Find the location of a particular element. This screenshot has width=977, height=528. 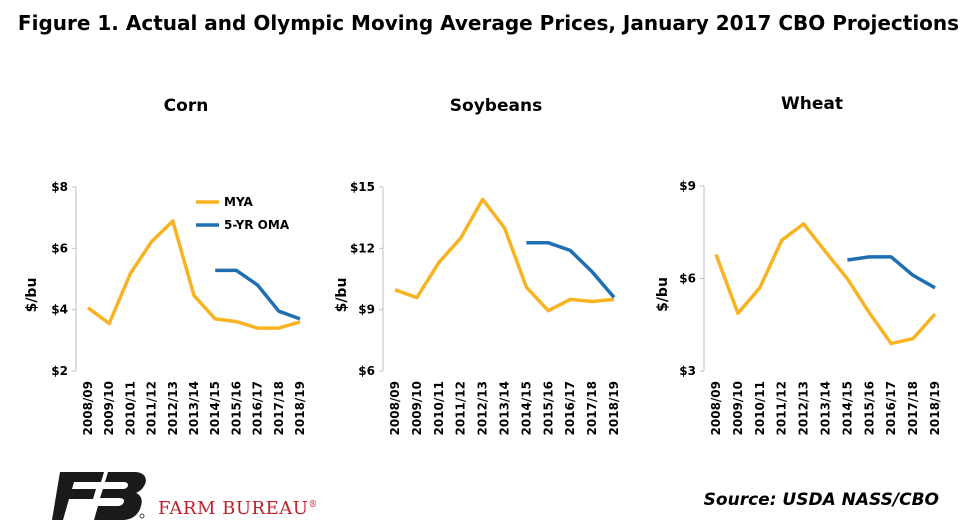

soybeans-mya-line is located at coordinates (504, 255).